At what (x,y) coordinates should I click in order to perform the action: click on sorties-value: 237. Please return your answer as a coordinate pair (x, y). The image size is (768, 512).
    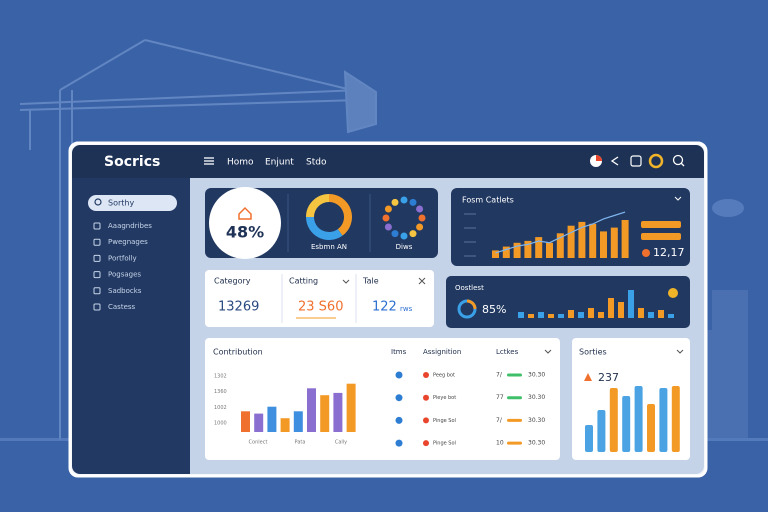
    Looking at the image, I should click on (608, 377).